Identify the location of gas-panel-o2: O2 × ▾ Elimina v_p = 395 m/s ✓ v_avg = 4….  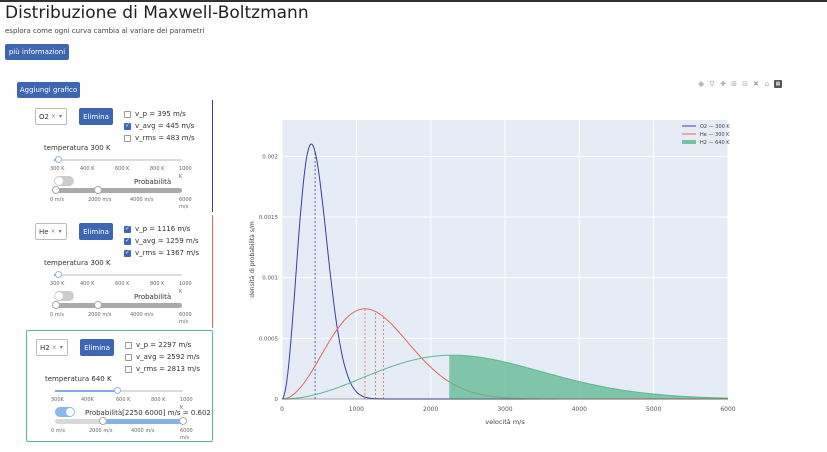
(119, 156).